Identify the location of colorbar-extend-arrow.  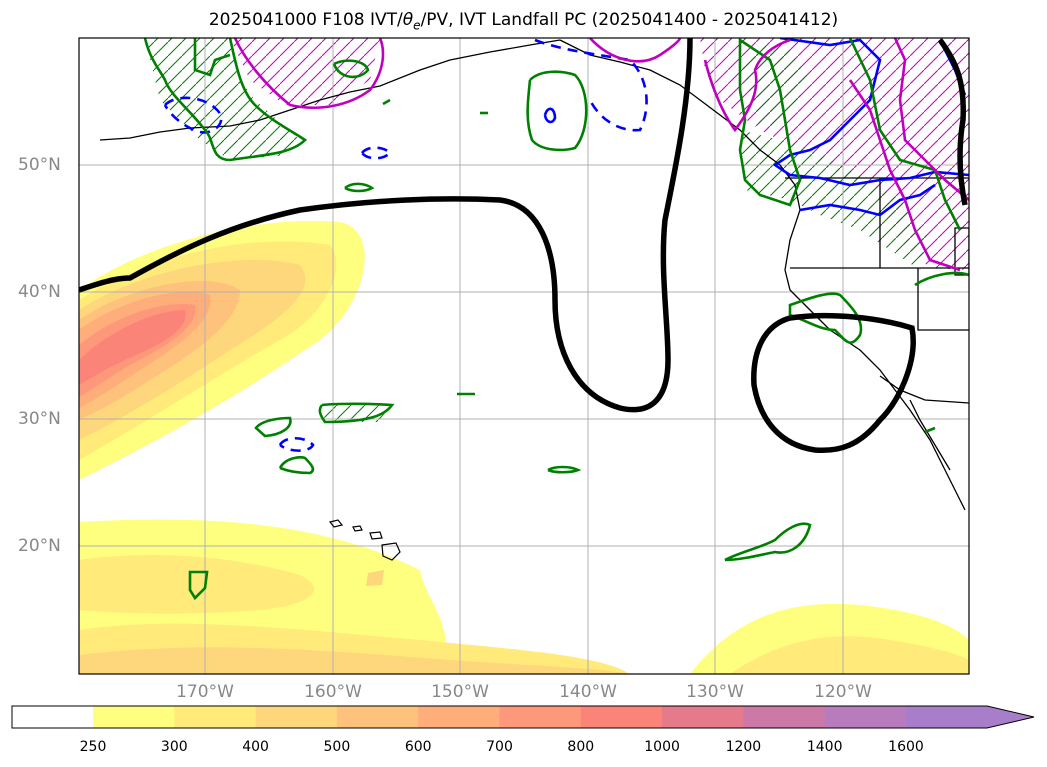
(1010, 717).